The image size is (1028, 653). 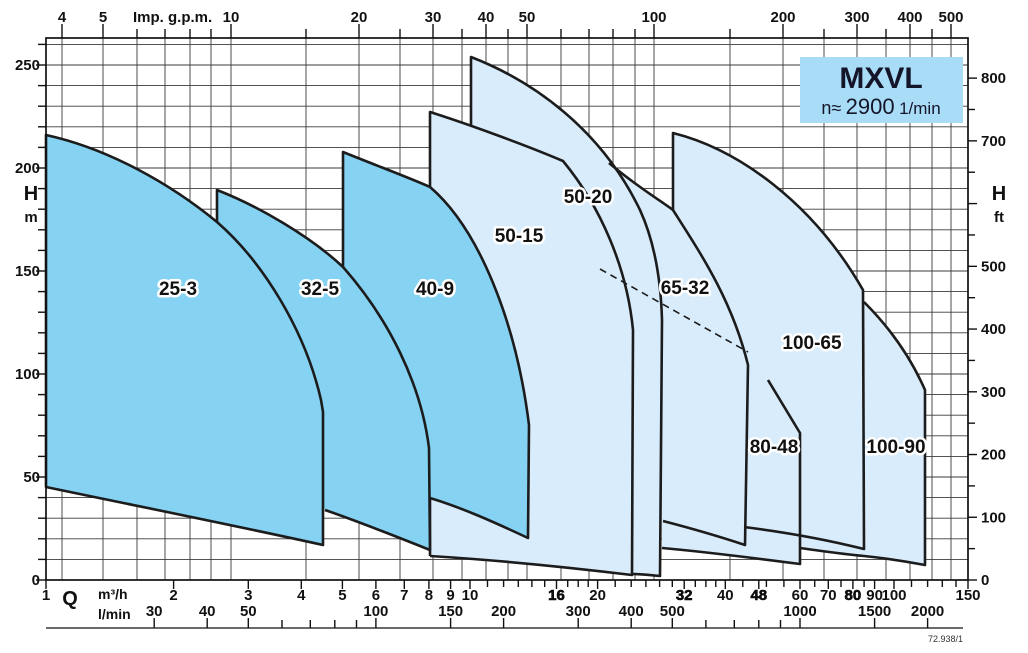 What do you see at coordinates (684, 595) in the screenshot?
I see `bottom-m3h-label-32: 32` at bounding box center [684, 595].